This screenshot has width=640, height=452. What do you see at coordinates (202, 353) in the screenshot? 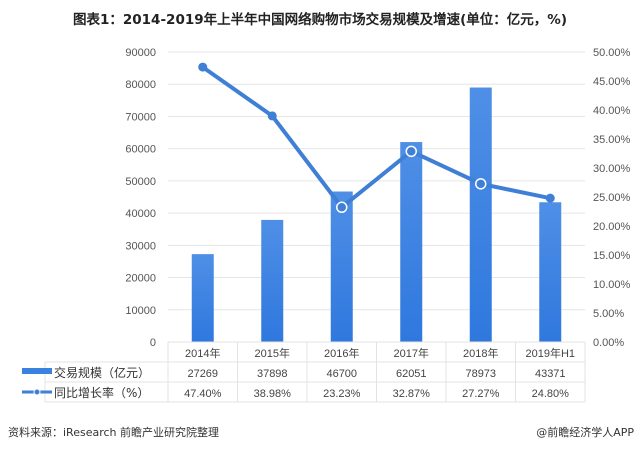
I see `x-category-label: 2014年` at bounding box center [202, 353].